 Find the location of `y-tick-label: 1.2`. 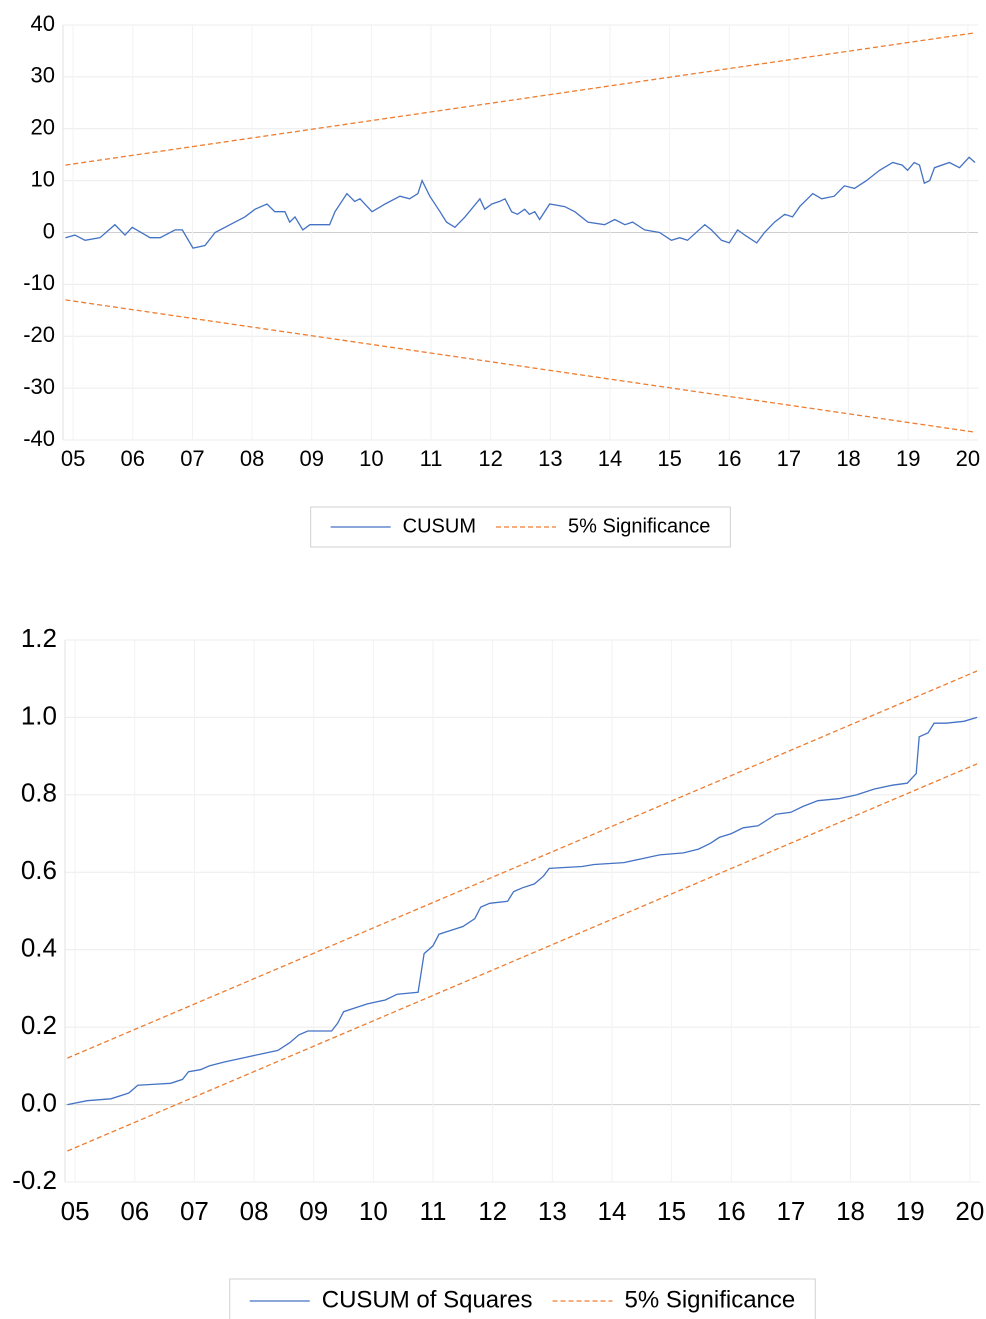

y-tick-label: 1.2 is located at coordinates (39, 638).